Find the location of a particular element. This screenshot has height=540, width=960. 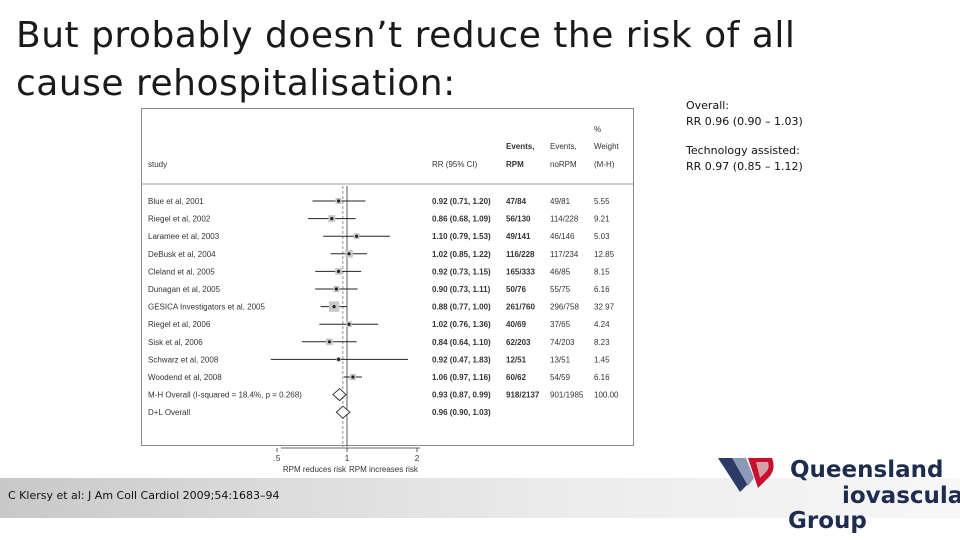

study-label: Riegel et al, 2002 is located at coordinates (179, 219).